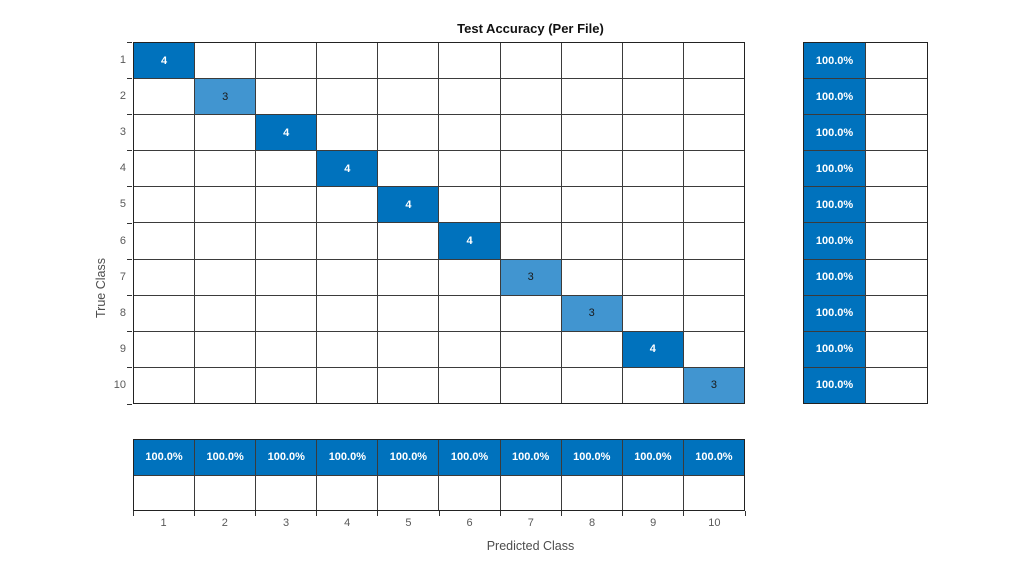 This screenshot has height=576, width=1024. I want to click on y-tick-label: 6, so click(122, 240).